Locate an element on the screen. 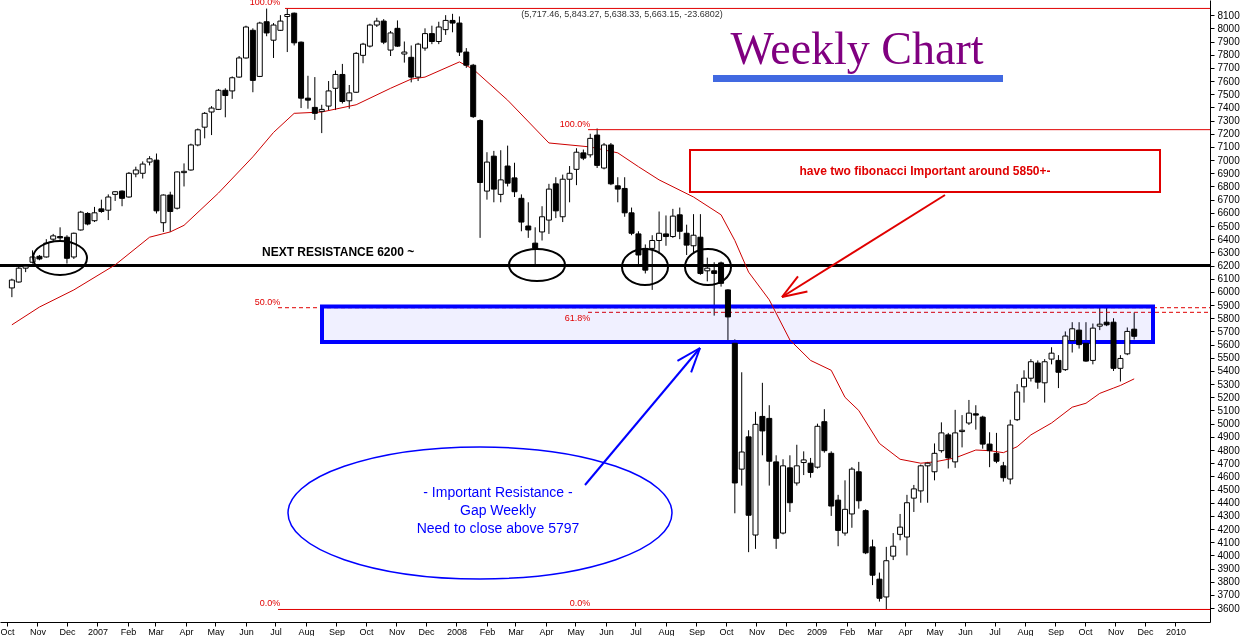  annotation: - Important Resistance - is located at coordinates (498, 492).